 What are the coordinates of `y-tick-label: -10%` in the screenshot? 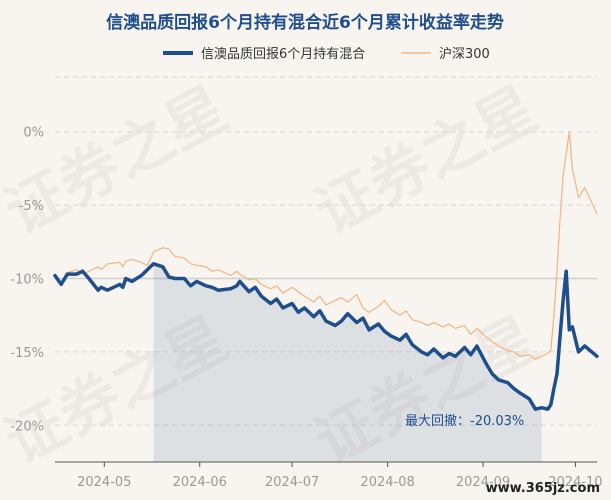 It's located at (27, 280).